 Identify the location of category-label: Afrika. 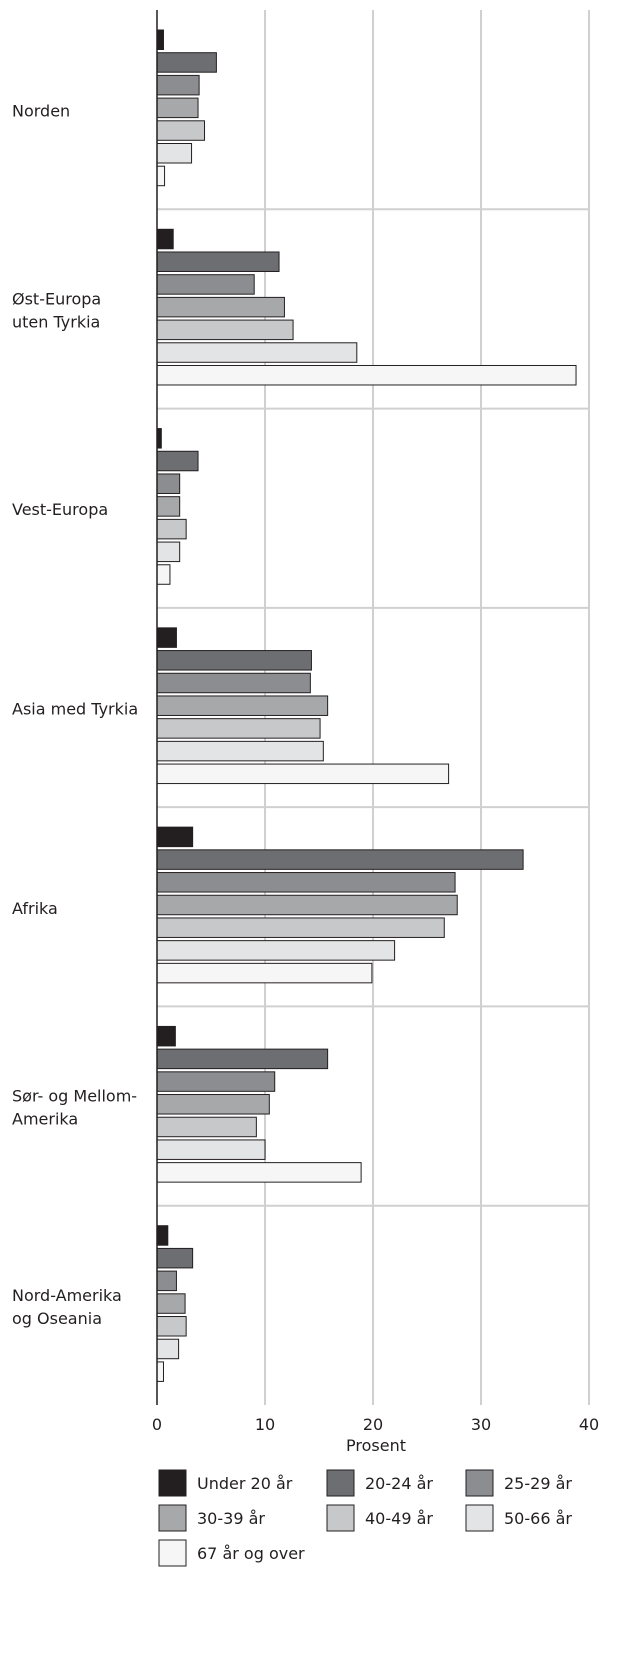
(35, 908).